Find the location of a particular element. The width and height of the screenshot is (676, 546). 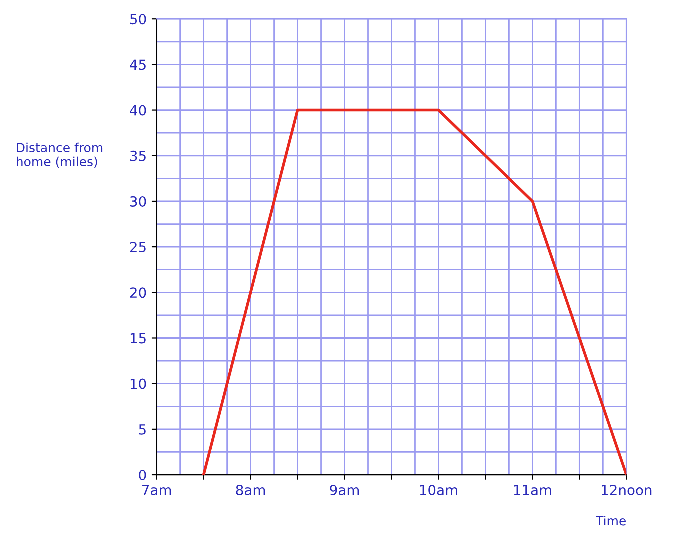

y-tick-label: 0 is located at coordinates (142, 475).